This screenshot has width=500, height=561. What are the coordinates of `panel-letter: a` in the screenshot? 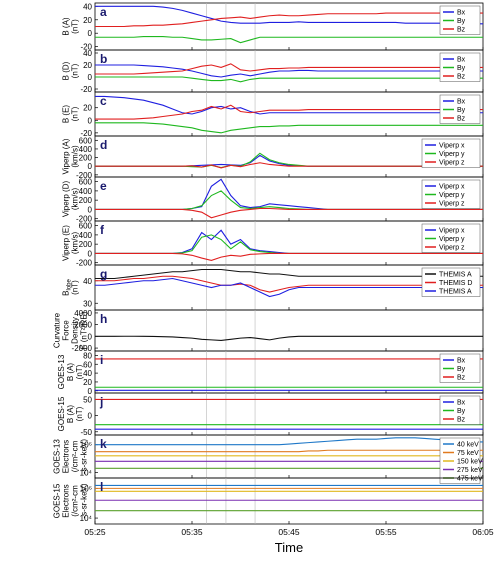 It's located at (103, 12).